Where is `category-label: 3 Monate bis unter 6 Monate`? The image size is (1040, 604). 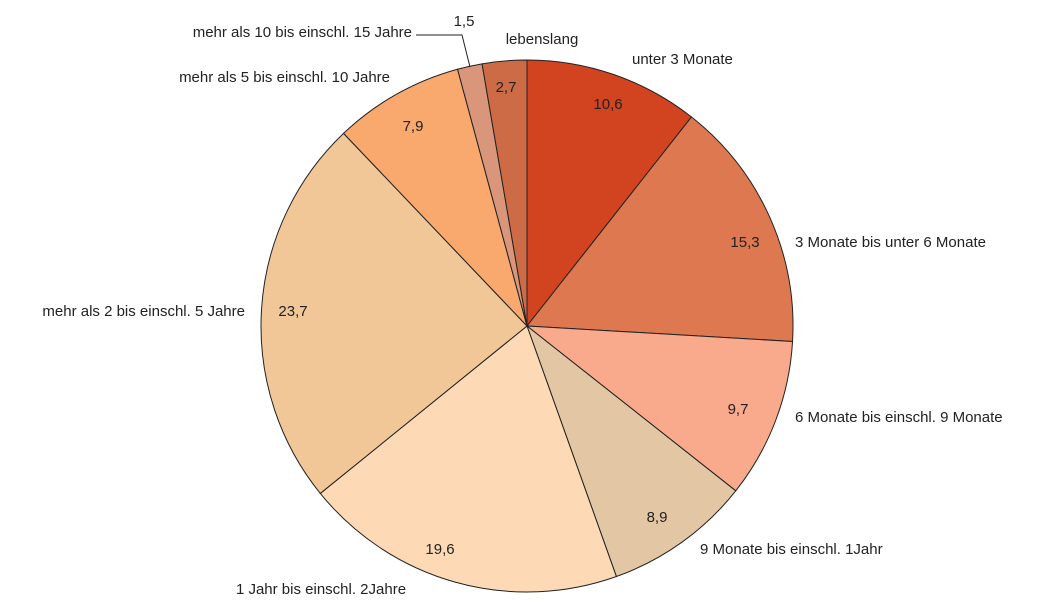 category-label: 3 Monate bis unter 6 Monate is located at coordinates (890, 242).